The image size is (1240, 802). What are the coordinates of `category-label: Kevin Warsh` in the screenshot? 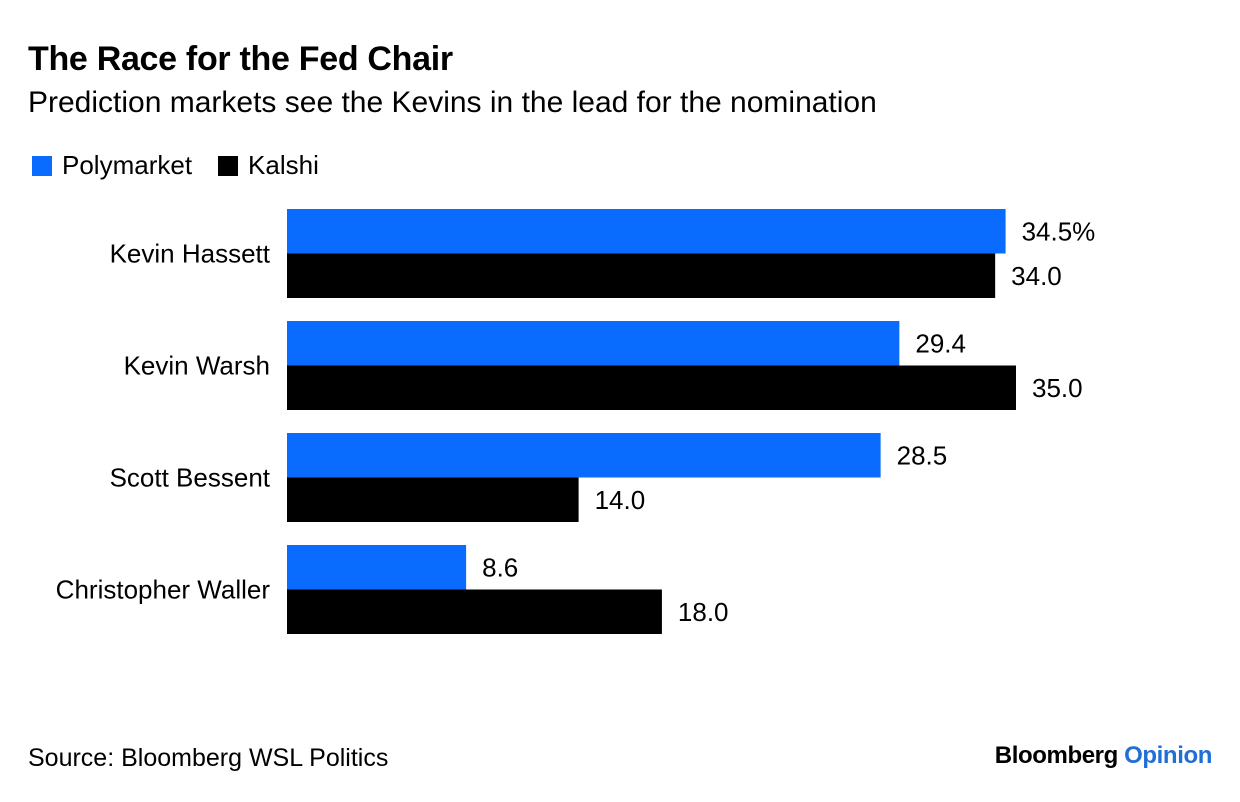 It's located at (197, 366).